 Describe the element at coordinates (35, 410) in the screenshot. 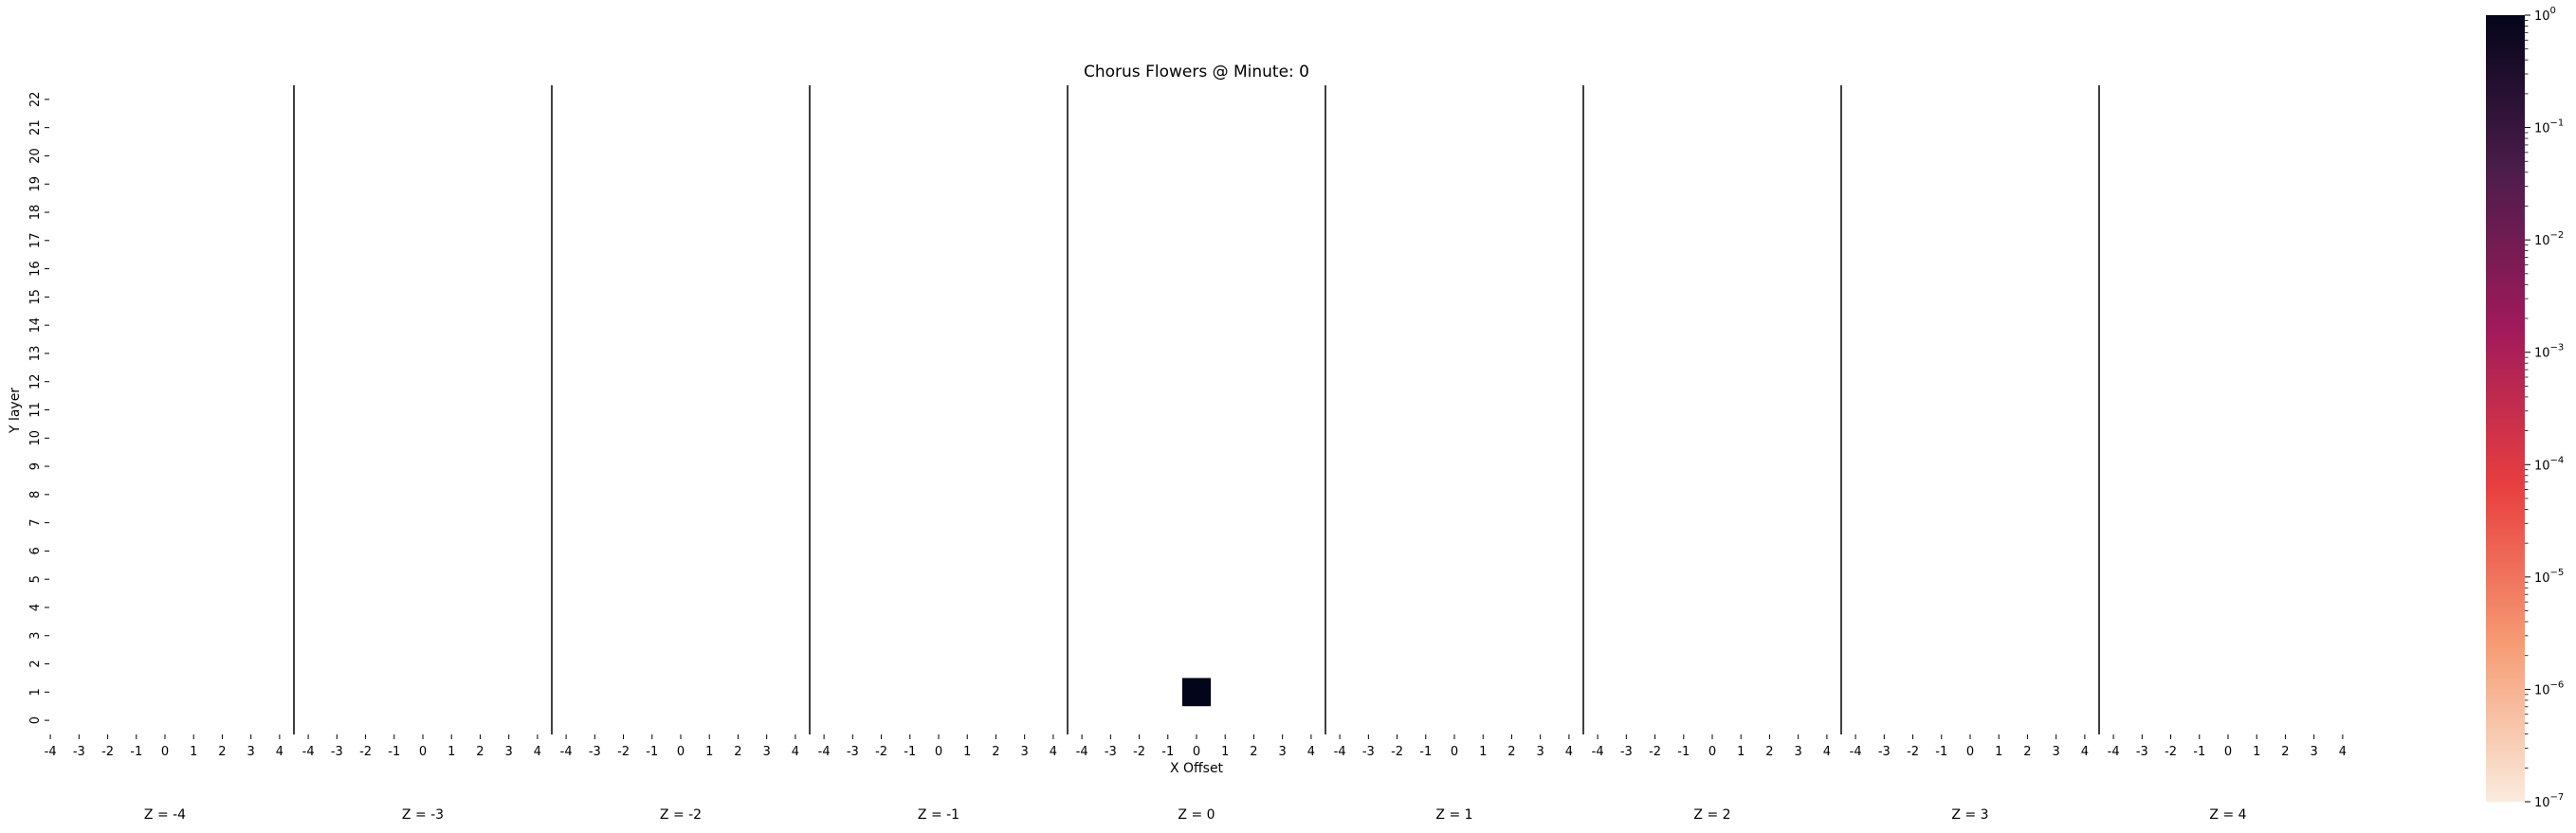

I see `y-tick-label: 11` at that location.